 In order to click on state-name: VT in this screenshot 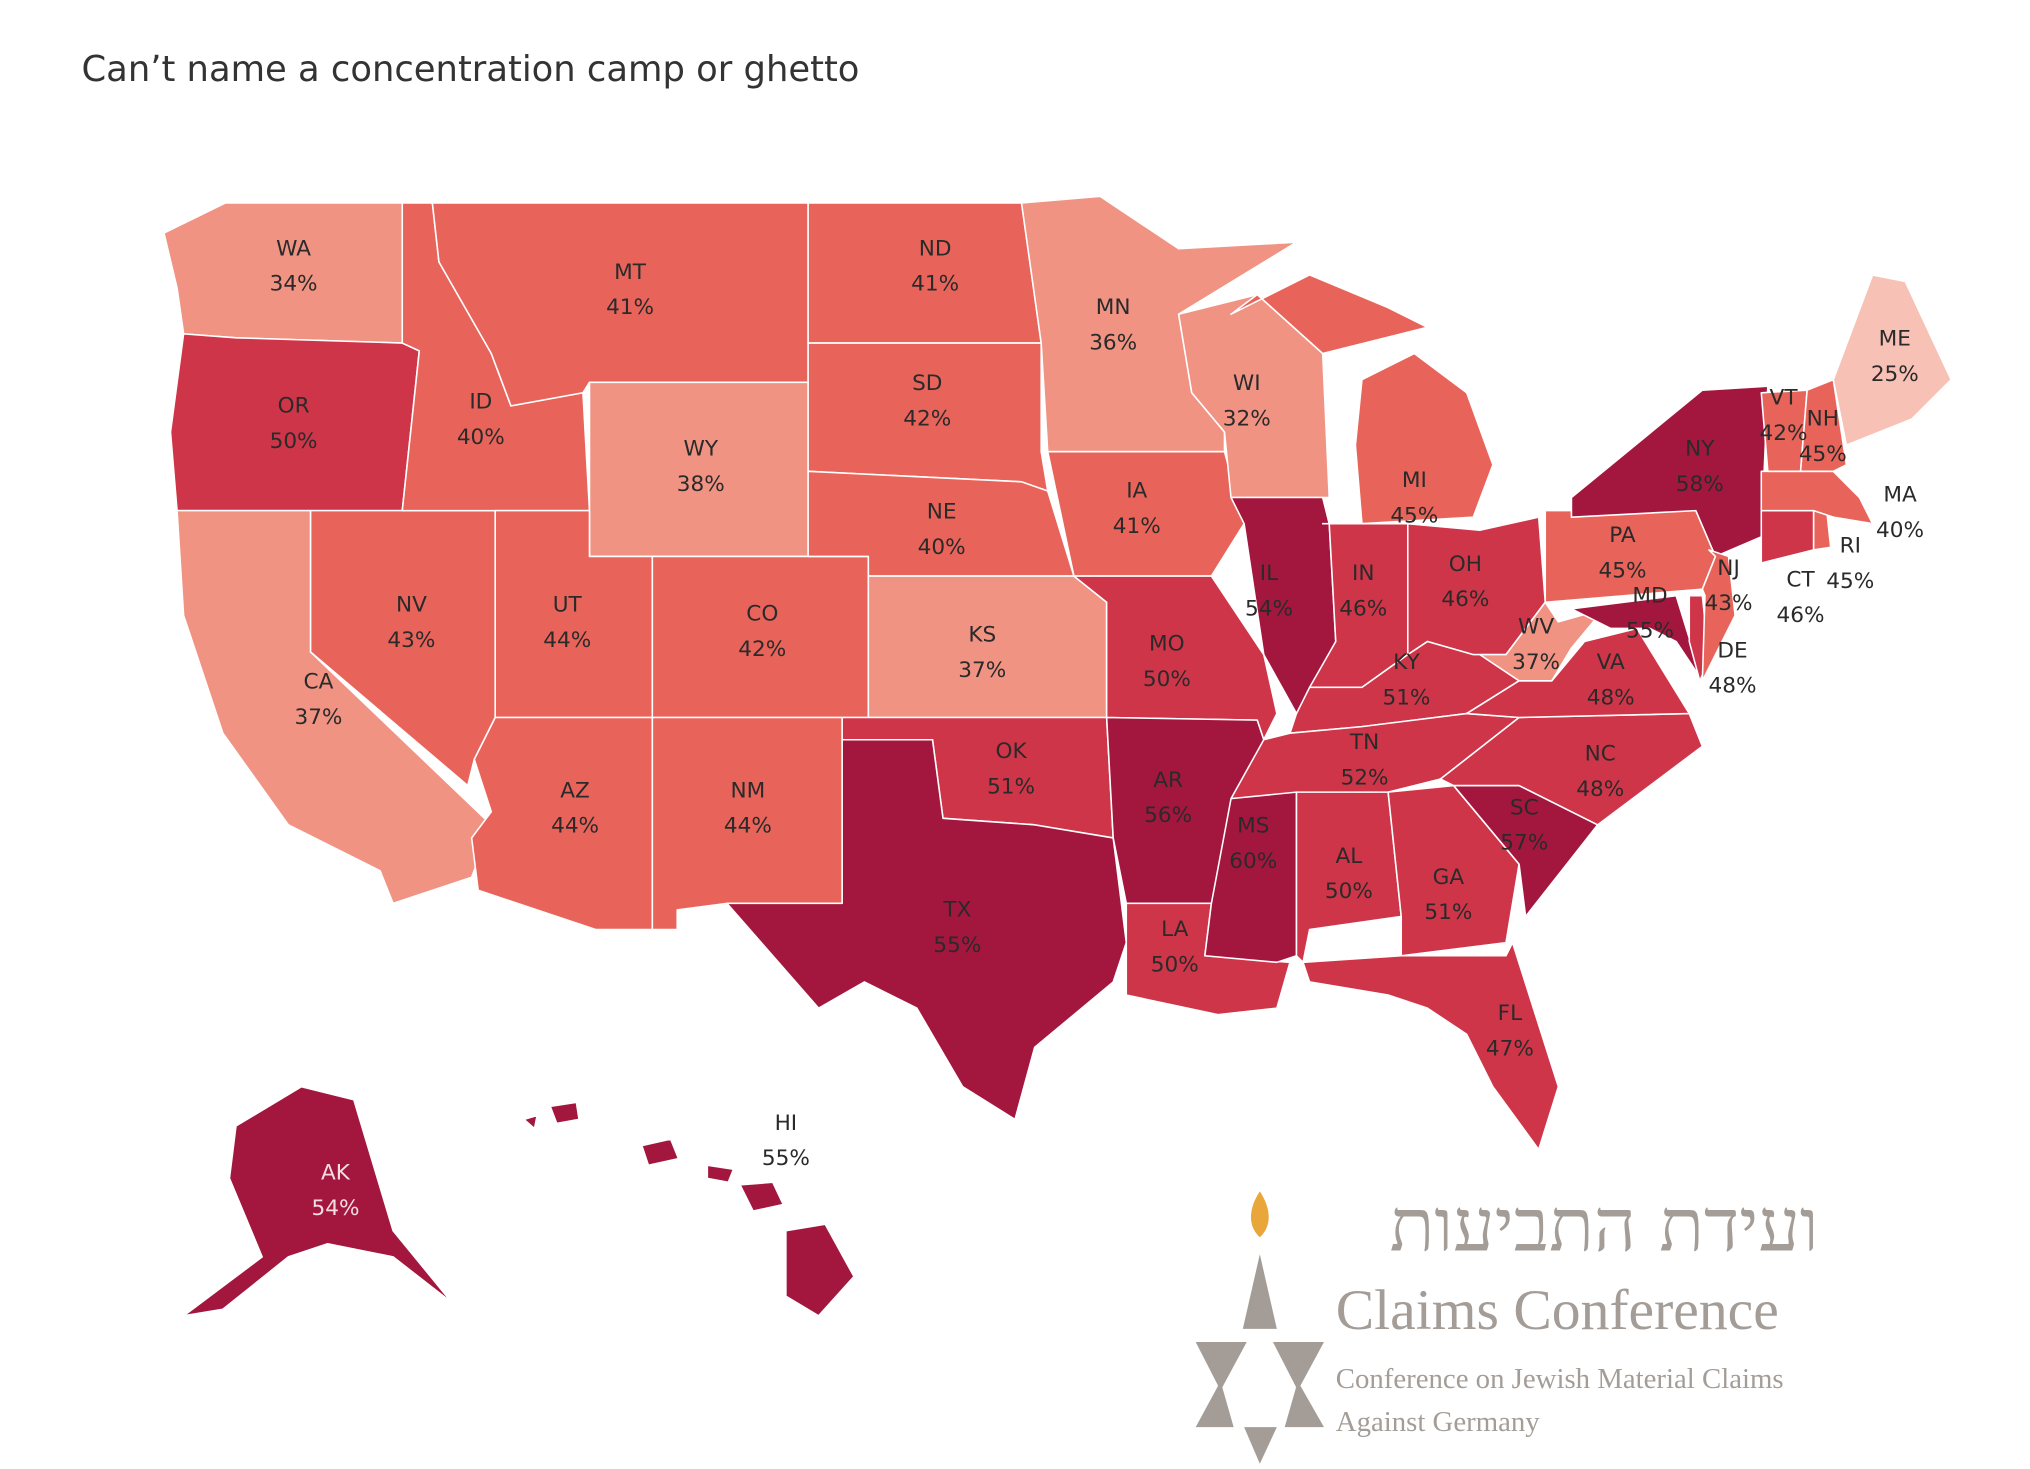, I will do `click(1784, 398)`.